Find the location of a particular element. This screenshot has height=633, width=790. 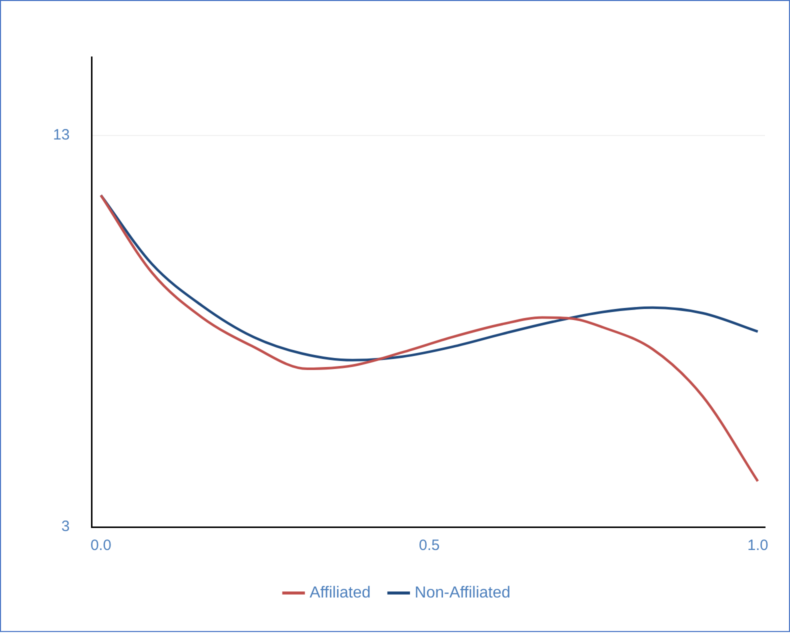

x-tick-label: 0.0 is located at coordinates (101, 545).